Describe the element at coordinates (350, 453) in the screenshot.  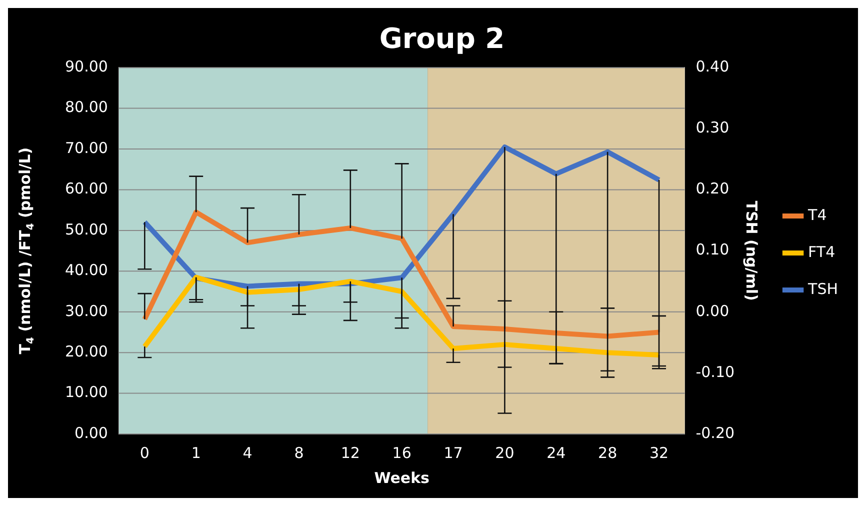
I see `x-tick-label: 12` at that location.